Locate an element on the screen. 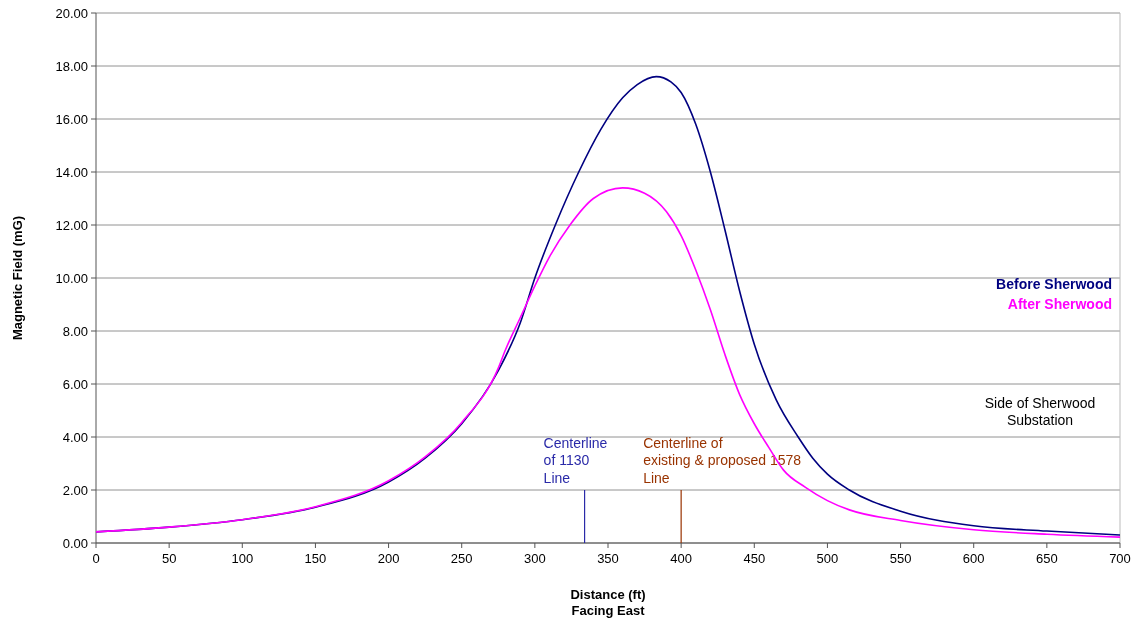 The width and height of the screenshot is (1143, 631). y-tick-label: 6.00 is located at coordinates (75, 384).